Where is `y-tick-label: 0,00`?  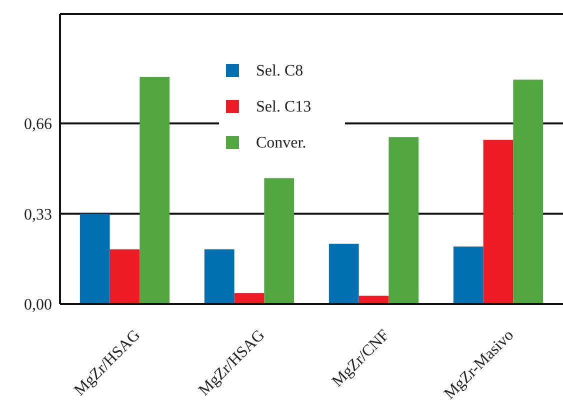 y-tick-label: 0,00 is located at coordinates (38, 305).